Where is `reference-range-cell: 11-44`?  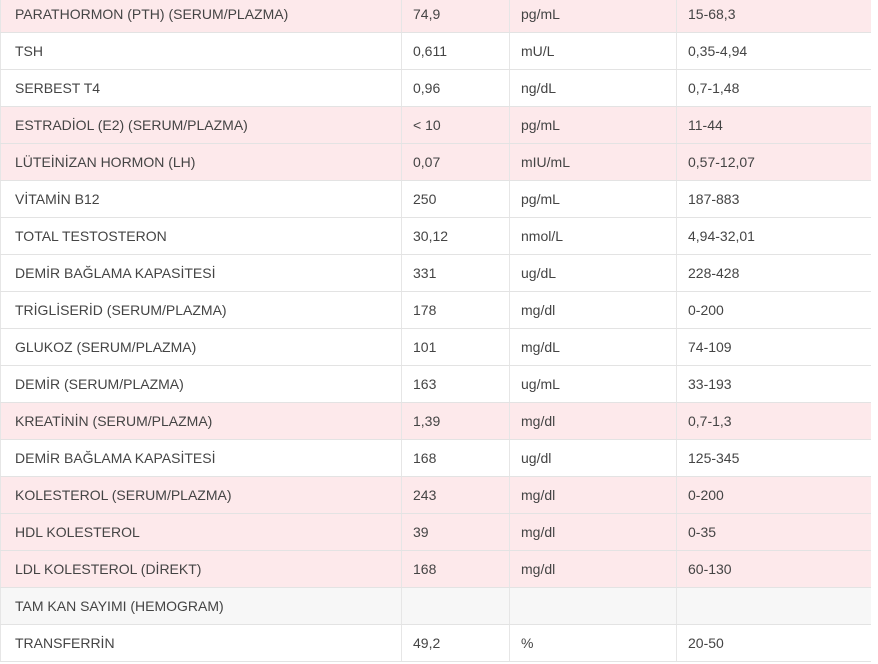 reference-range-cell: 11-44 is located at coordinates (773, 125).